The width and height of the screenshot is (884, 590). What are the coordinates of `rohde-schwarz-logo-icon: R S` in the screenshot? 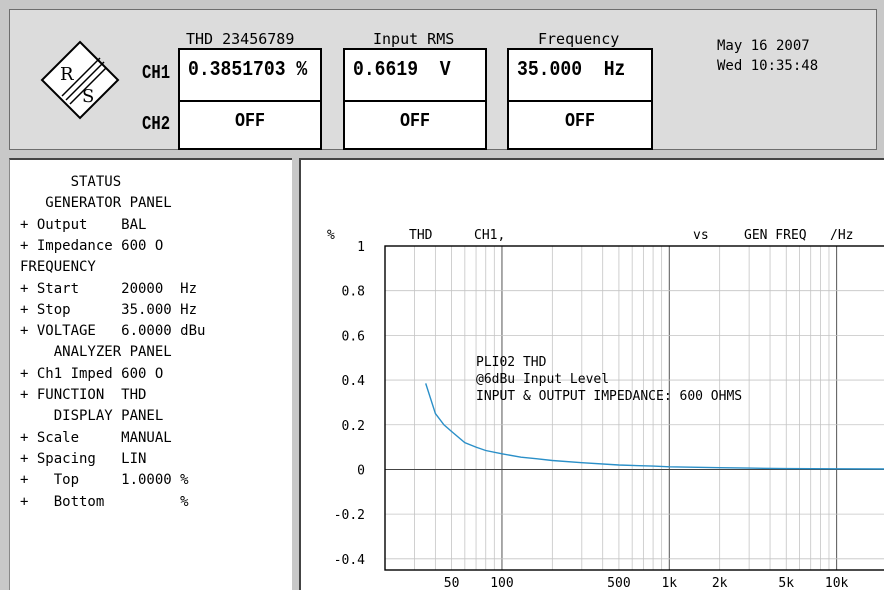 It's located at (80, 80).